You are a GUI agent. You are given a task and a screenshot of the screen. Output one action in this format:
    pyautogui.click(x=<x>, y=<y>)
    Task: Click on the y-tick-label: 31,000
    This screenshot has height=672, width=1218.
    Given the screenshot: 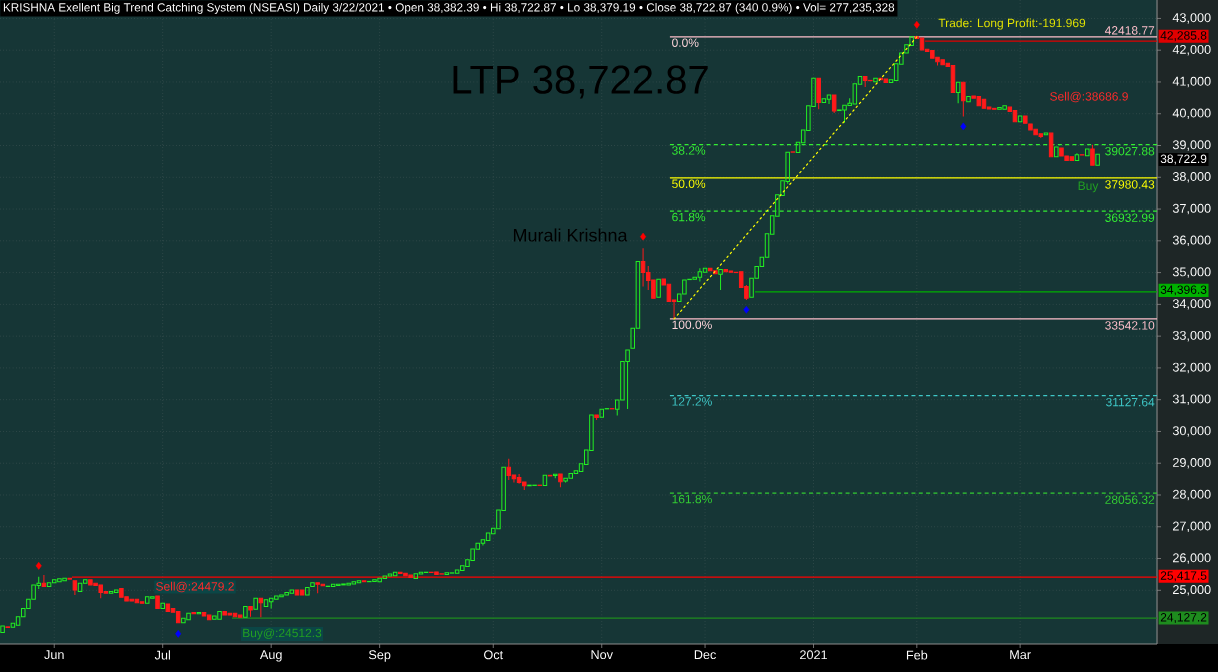 What is the action you would take?
    pyautogui.click(x=1191, y=399)
    